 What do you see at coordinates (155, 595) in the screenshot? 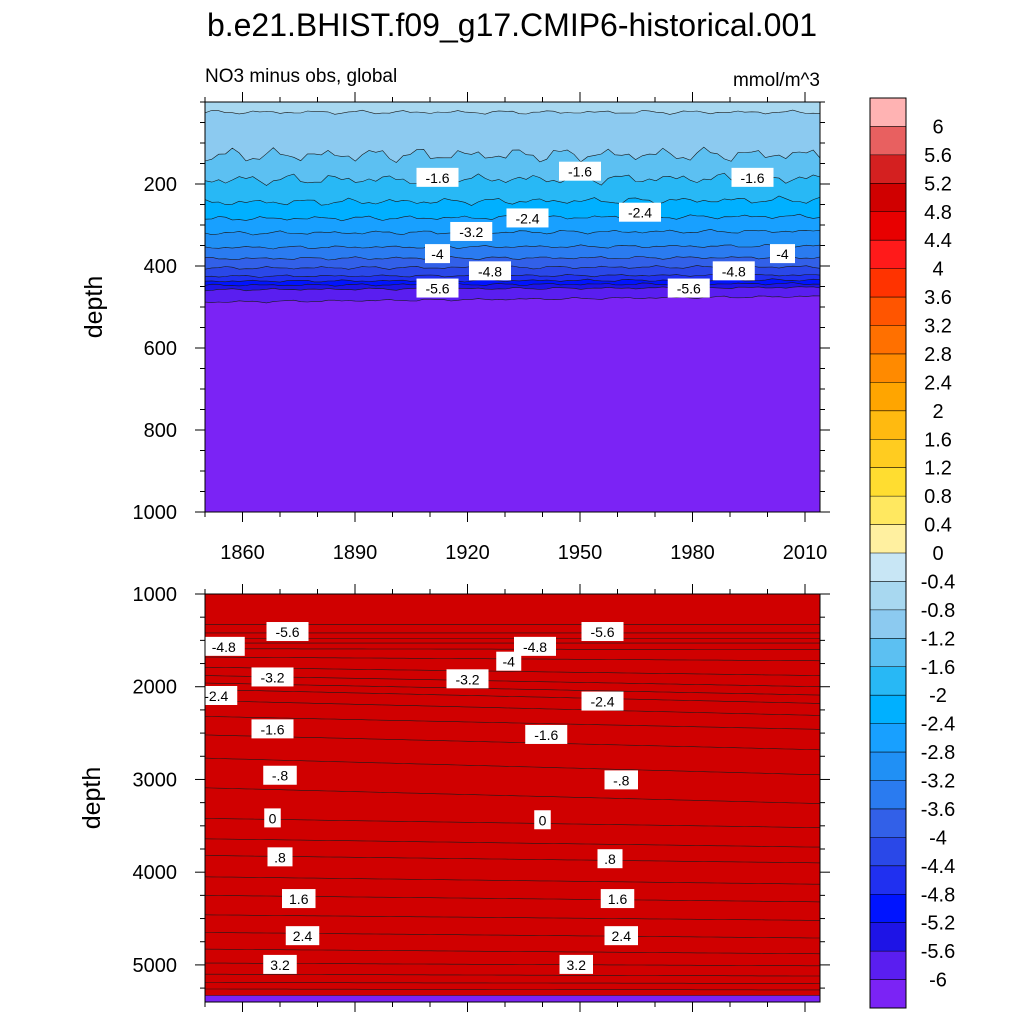
I see `y-tick-label: 1000` at bounding box center [155, 595].